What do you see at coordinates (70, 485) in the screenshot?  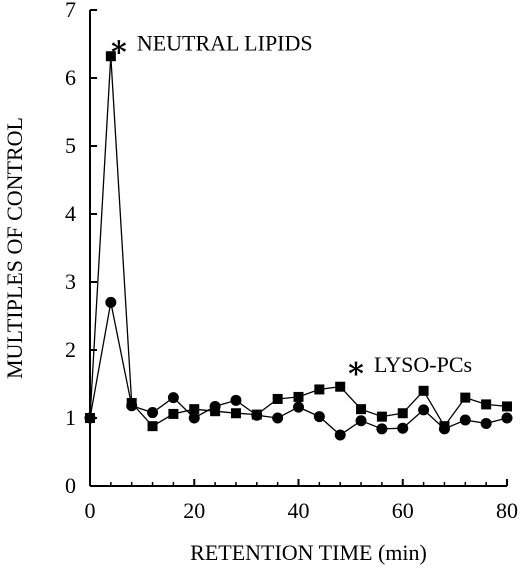 I see `y-tick-label: 0` at bounding box center [70, 485].